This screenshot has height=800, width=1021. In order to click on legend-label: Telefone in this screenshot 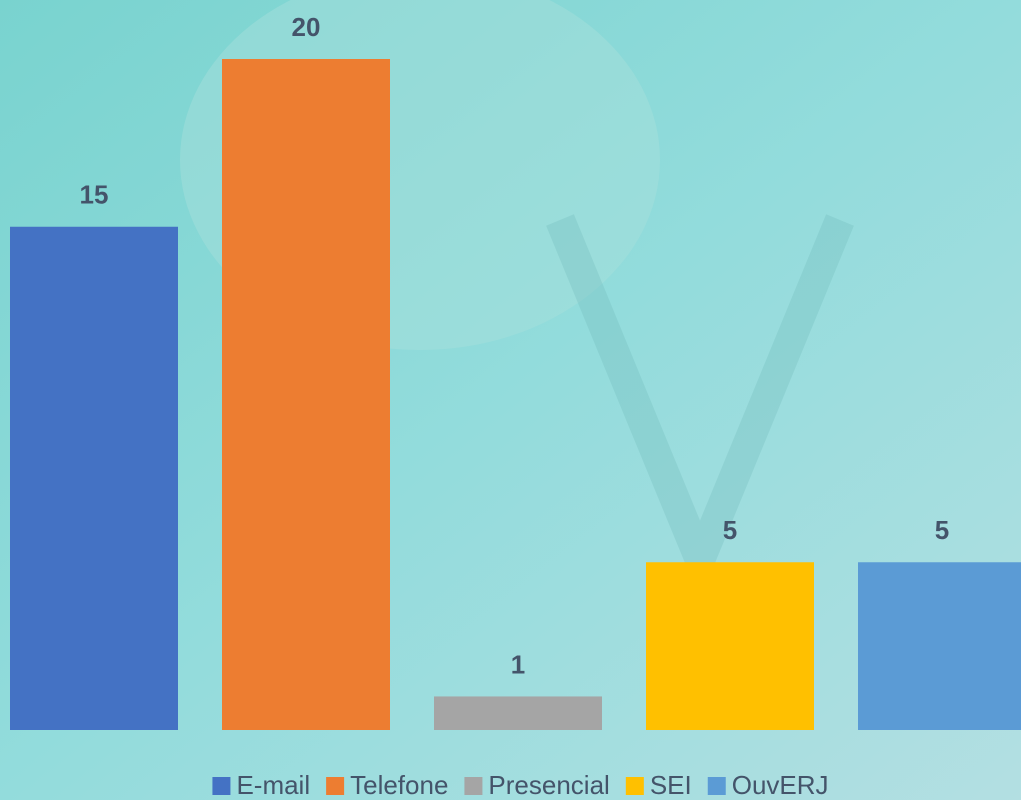, I will do `click(399, 785)`.